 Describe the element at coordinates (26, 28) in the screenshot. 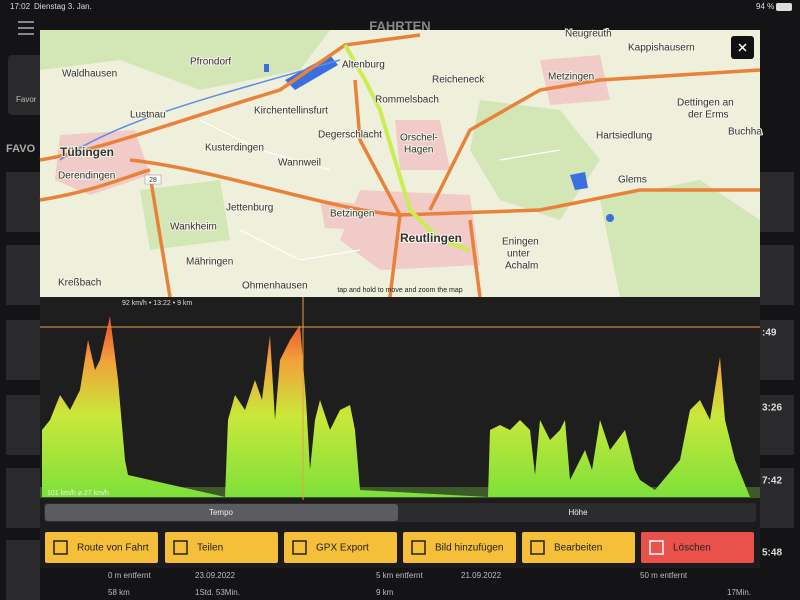

I see `menu-icon` at that location.